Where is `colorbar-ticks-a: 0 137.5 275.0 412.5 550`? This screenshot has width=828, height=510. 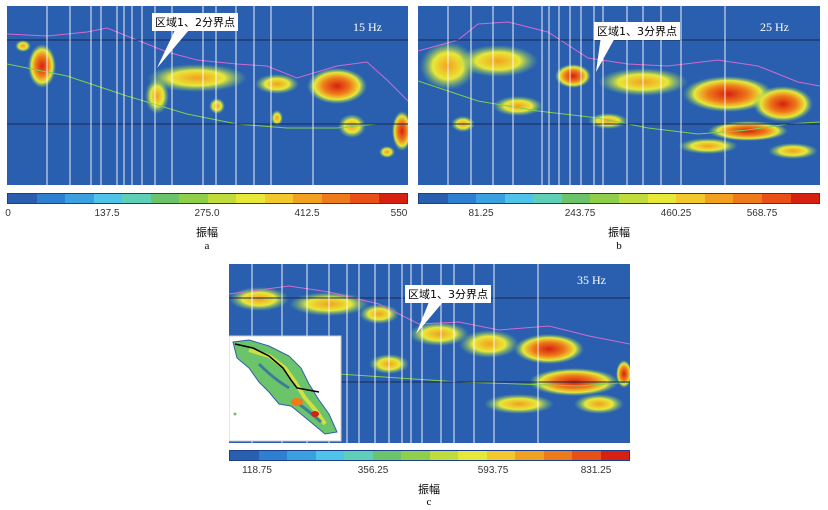
colorbar-ticks-a: 0 137.5 275.0 412.5 550 is located at coordinates (206, 214).